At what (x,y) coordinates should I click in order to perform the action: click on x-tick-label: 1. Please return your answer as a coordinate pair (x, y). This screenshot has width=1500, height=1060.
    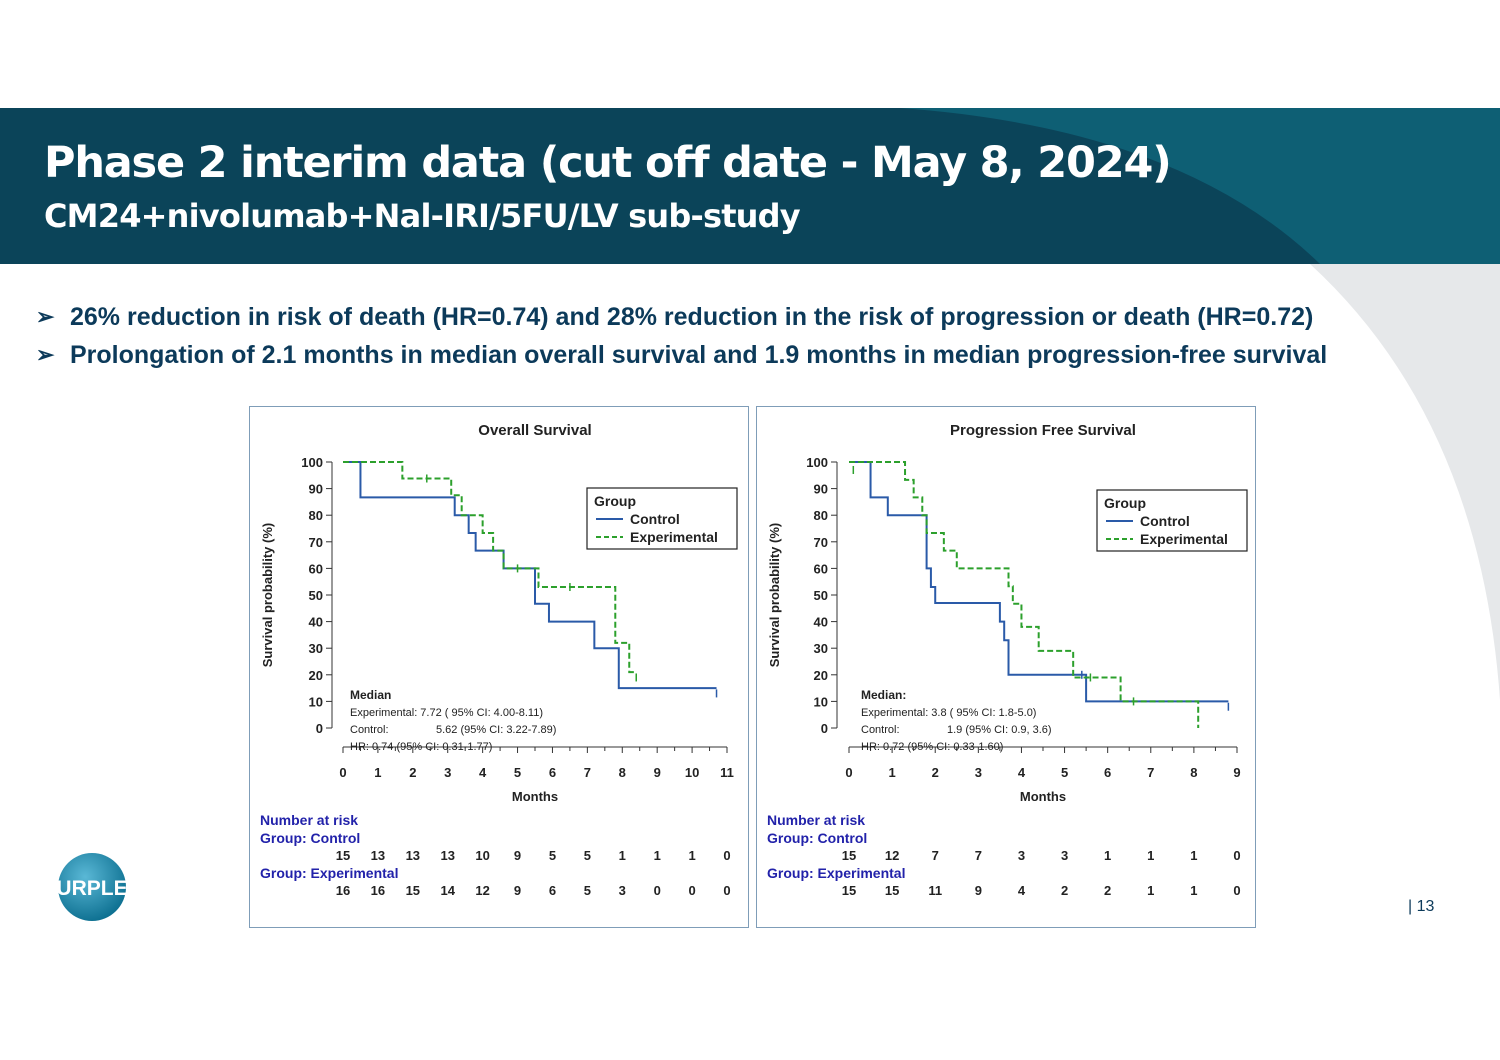
    Looking at the image, I should click on (891, 772).